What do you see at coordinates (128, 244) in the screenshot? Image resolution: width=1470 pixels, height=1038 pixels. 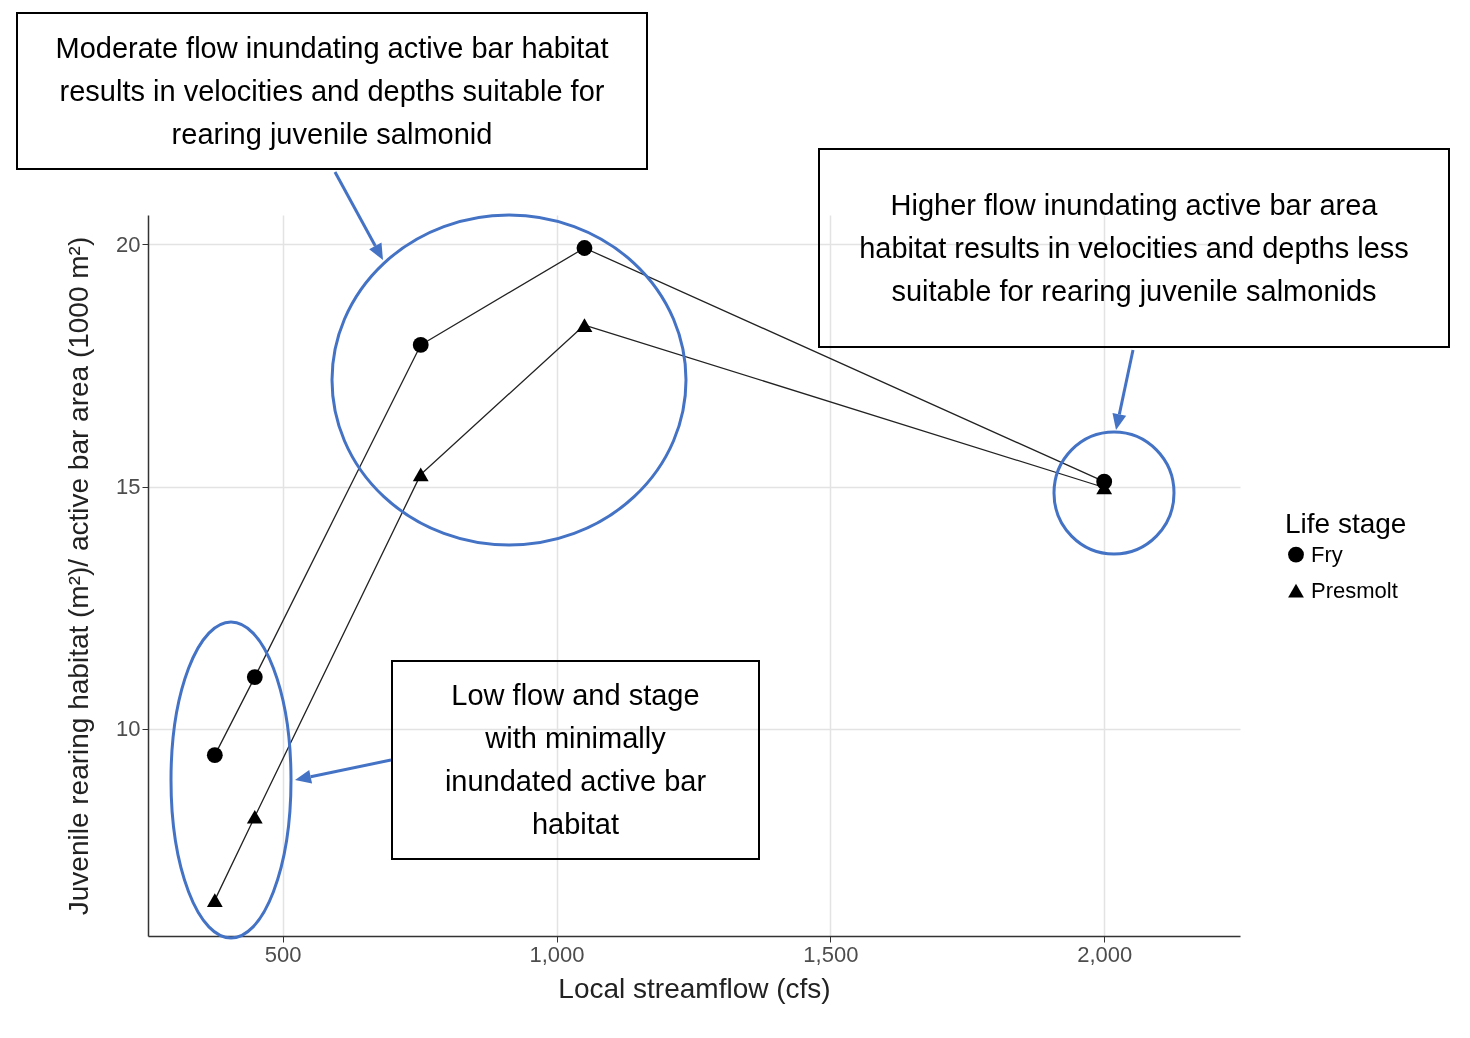 I see `y-tick-label: 20` at bounding box center [128, 244].